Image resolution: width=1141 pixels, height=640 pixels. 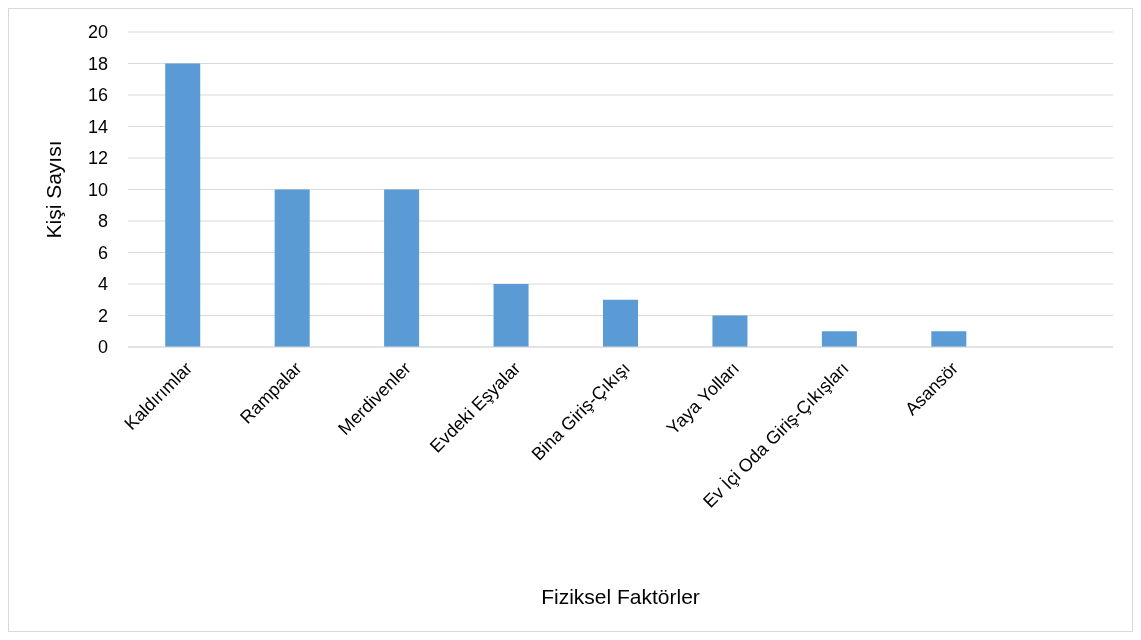 I want to click on y-tick-label: 6, so click(x=102, y=252).